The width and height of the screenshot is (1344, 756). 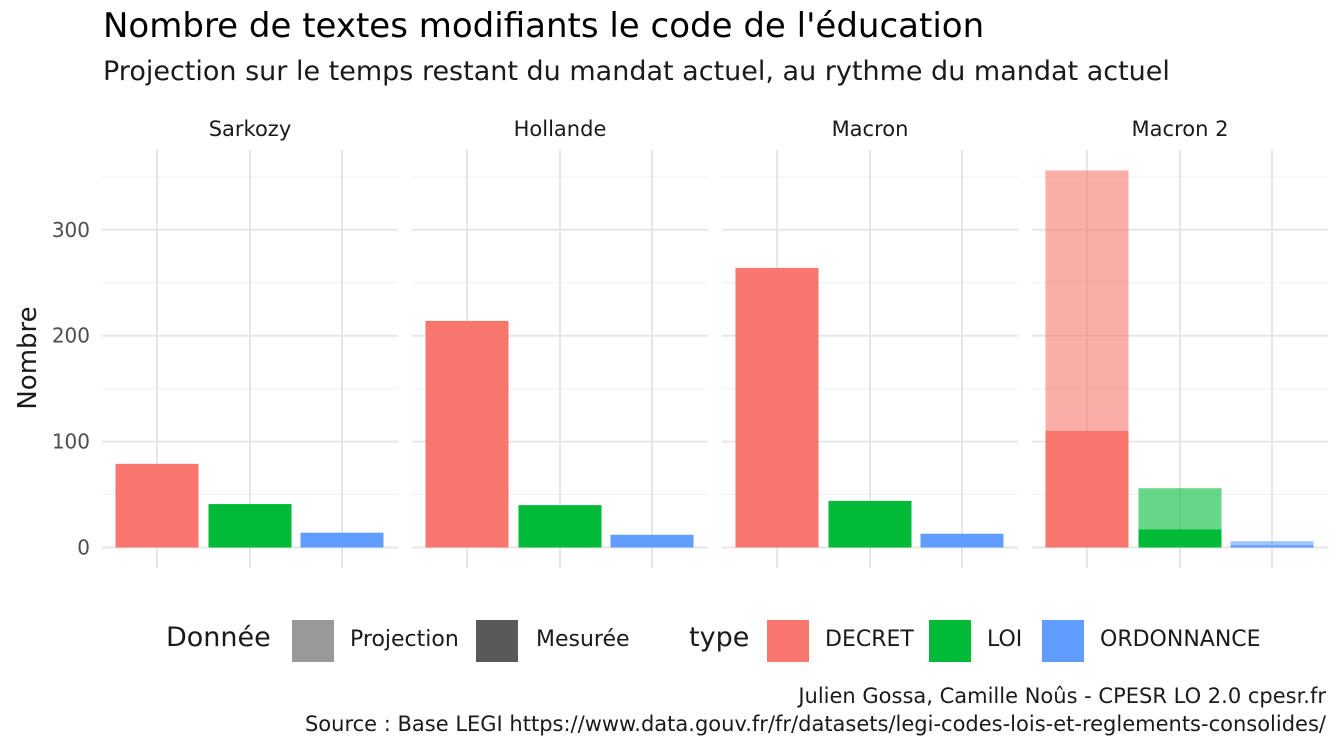 What do you see at coordinates (404, 639) in the screenshot?
I see `legend-label-projection: Projection` at bounding box center [404, 639].